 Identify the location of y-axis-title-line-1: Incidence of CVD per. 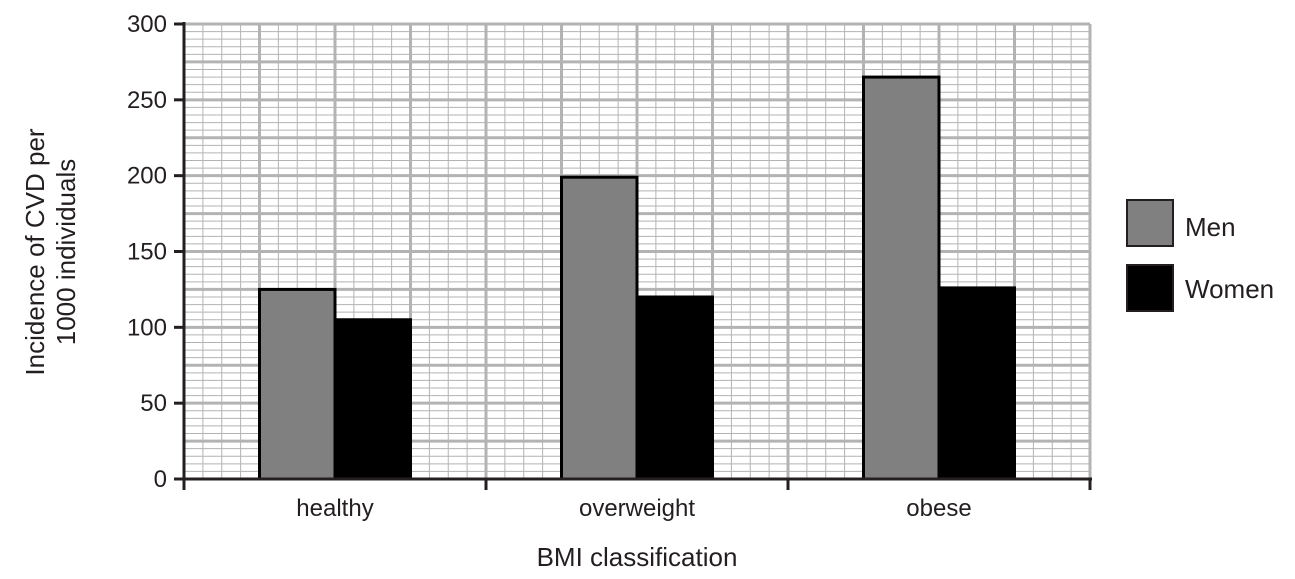
(35, 251).